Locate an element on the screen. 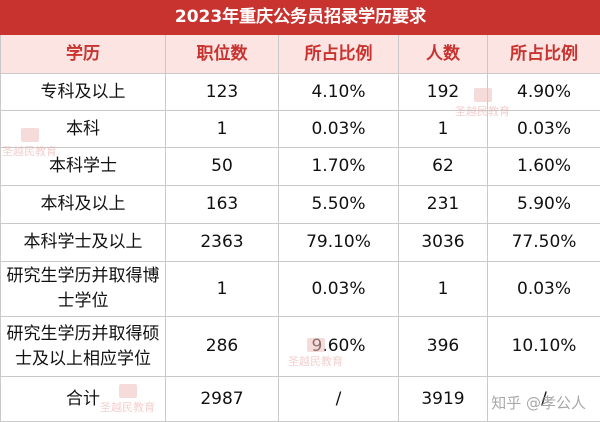  header-people-count: 人数 is located at coordinates (443, 54).